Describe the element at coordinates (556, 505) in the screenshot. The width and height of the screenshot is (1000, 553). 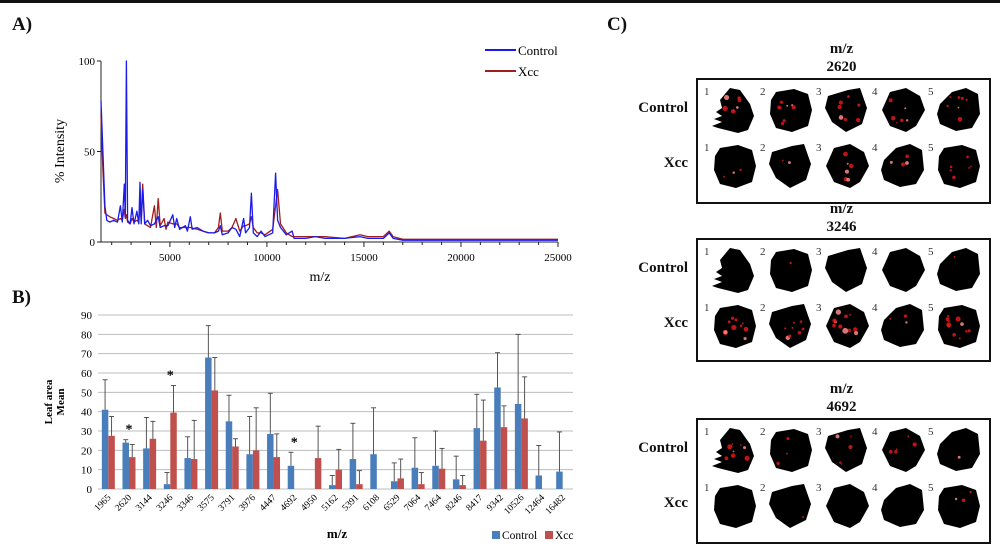
I see `bar-x-tick-label: 16482` at that location.